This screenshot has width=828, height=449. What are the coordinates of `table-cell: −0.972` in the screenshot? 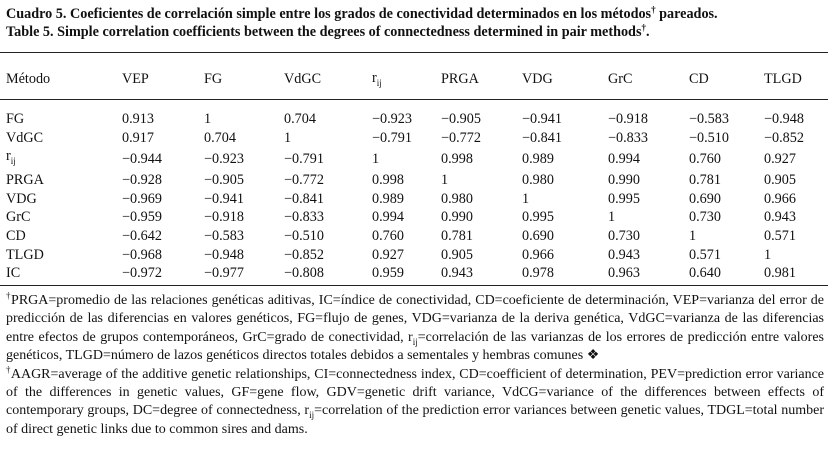 It's located at (142, 273).